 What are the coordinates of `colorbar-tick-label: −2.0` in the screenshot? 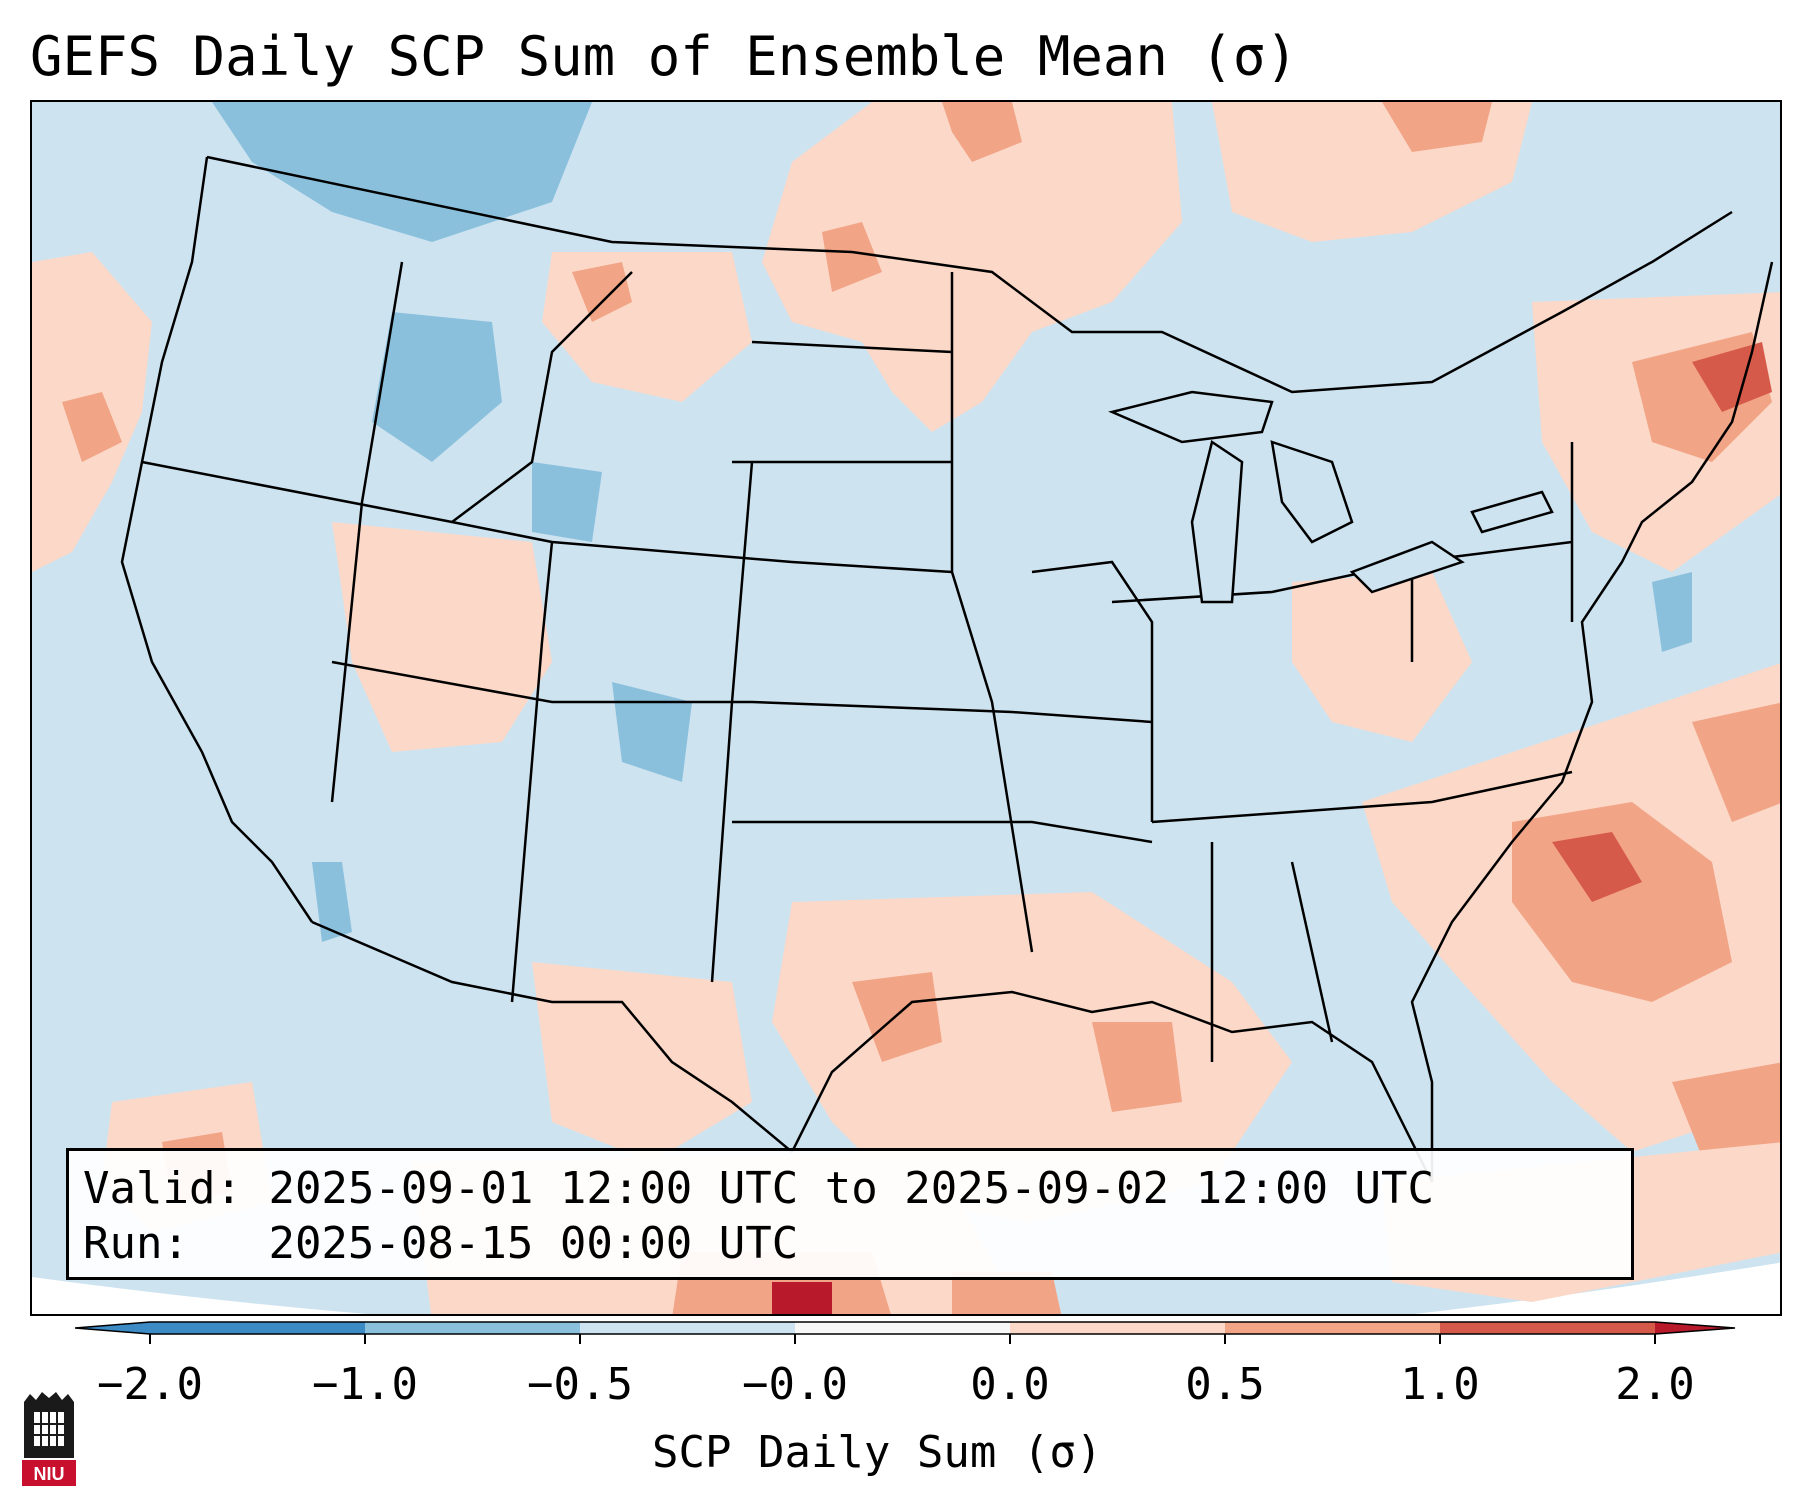 It's located at (150, 1384).